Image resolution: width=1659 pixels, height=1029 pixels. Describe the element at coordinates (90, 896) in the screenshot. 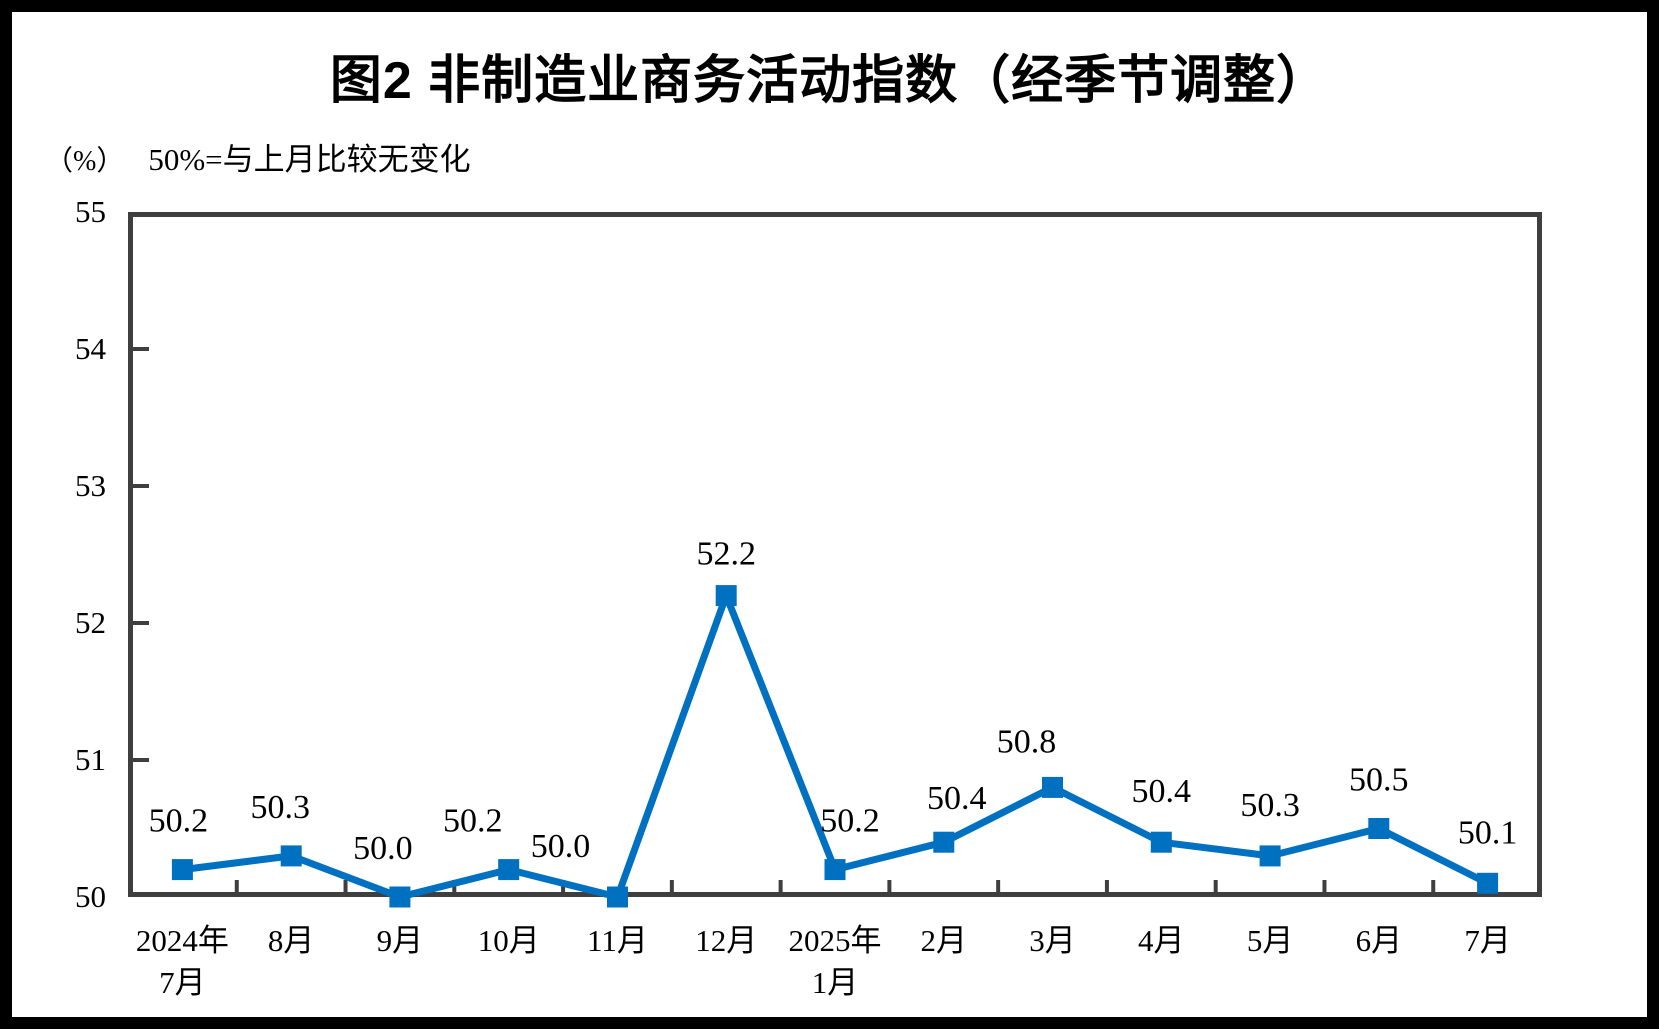

I see `y-axis-tick-label: 50` at that location.